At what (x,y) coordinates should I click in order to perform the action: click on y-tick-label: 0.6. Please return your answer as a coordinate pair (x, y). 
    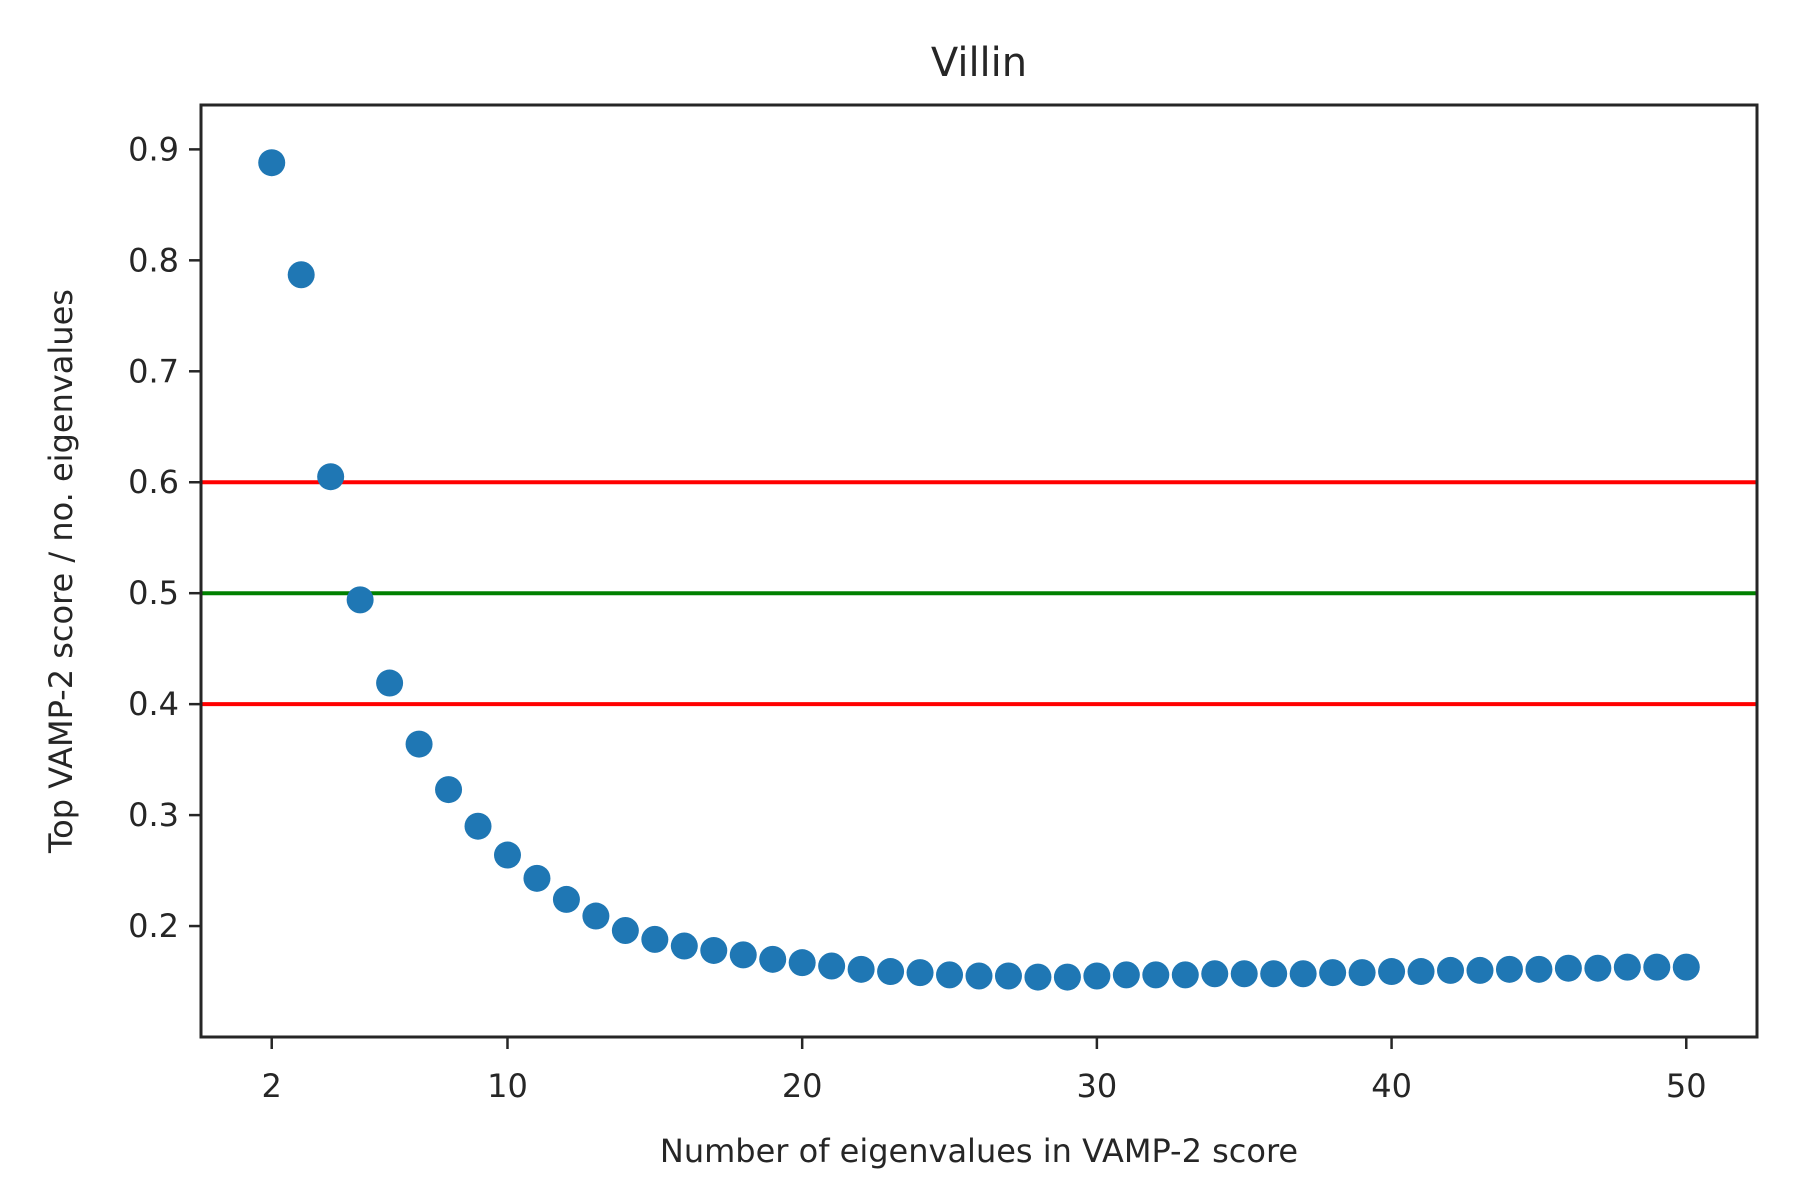
    Looking at the image, I should click on (153, 482).